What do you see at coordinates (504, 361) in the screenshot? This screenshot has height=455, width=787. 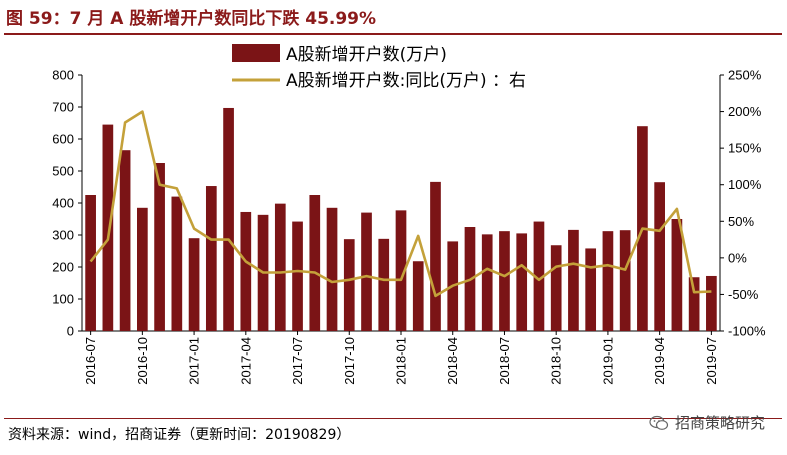 I see `x-tick-label: 2018-07` at bounding box center [504, 361].